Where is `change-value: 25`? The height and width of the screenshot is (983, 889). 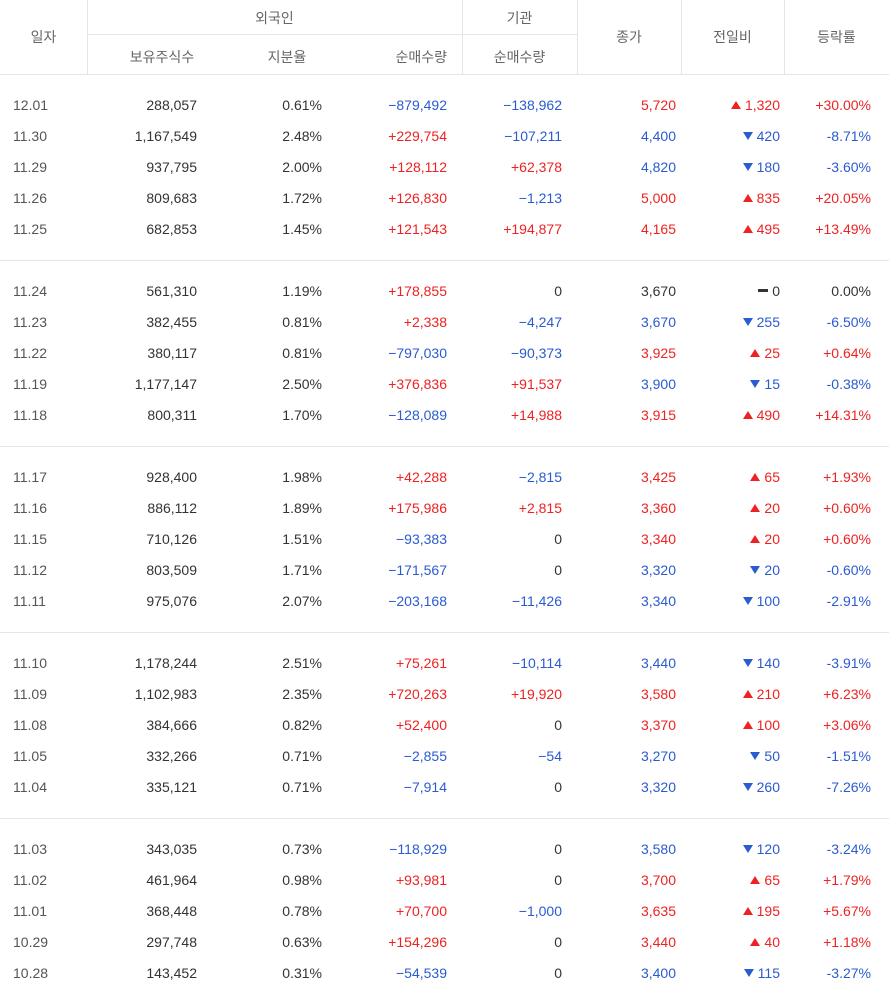 change-value: 25 is located at coordinates (772, 353).